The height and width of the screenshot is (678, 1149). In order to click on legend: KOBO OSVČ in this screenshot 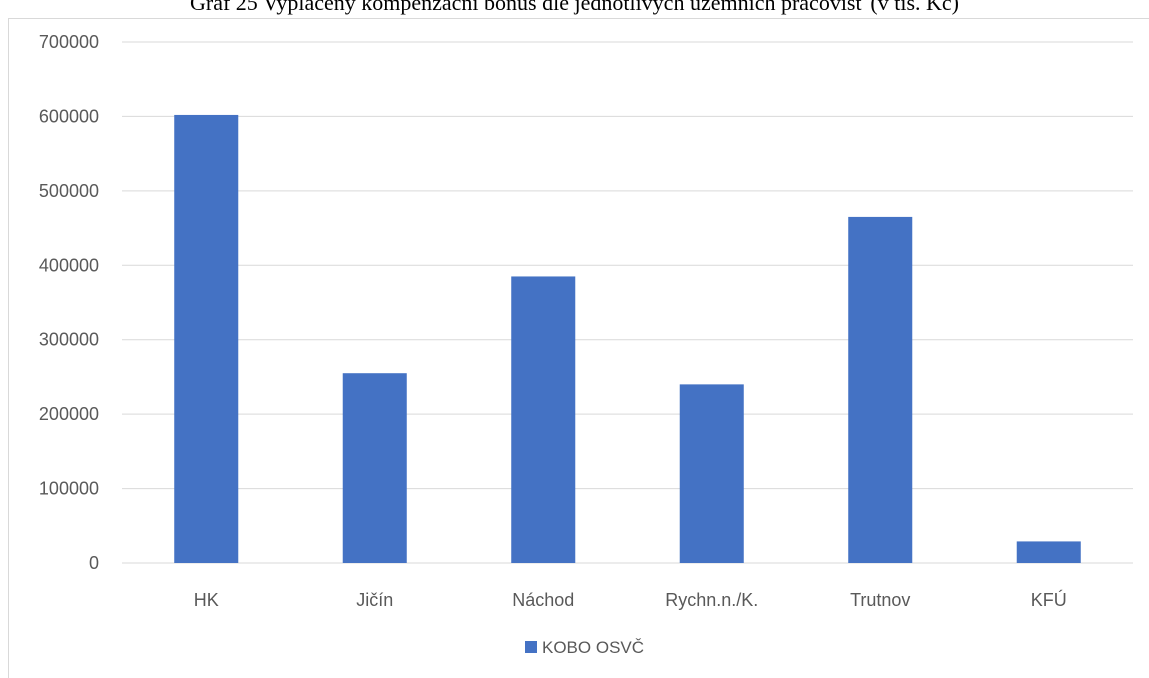, I will do `click(584, 647)`.